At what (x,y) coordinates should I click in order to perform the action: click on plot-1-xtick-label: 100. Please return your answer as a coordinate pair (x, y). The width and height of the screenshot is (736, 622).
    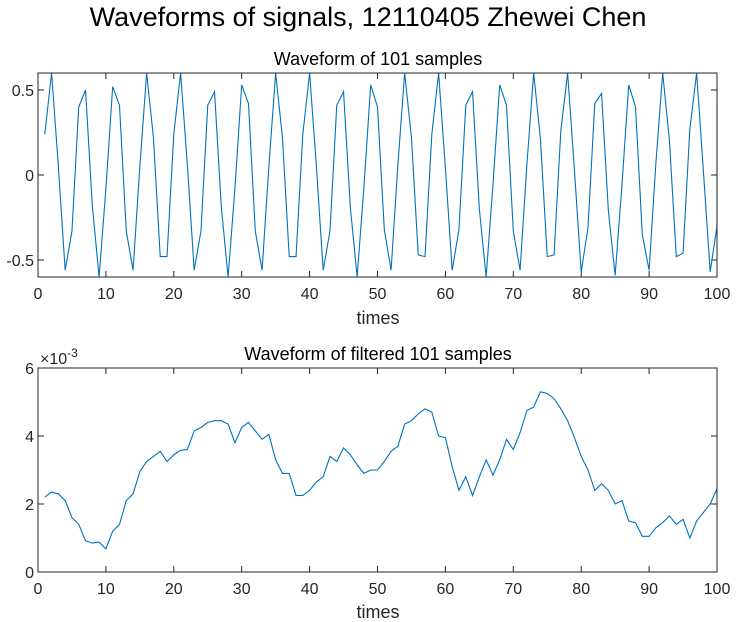
    Looking at the image, I should click on (717, 294).